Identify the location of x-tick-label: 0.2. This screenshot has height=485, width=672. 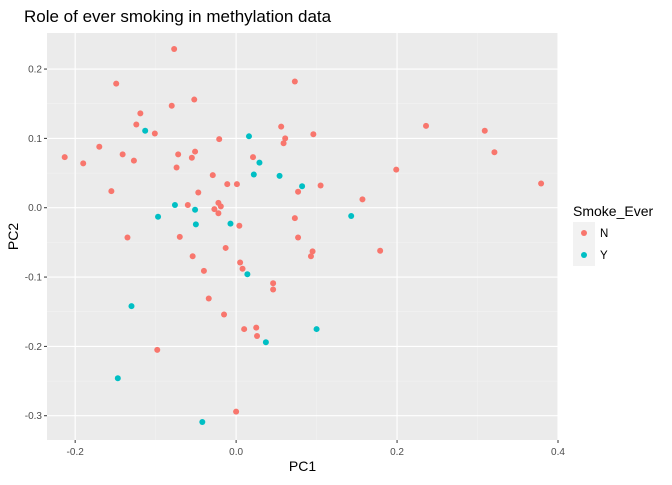
(397, 452).